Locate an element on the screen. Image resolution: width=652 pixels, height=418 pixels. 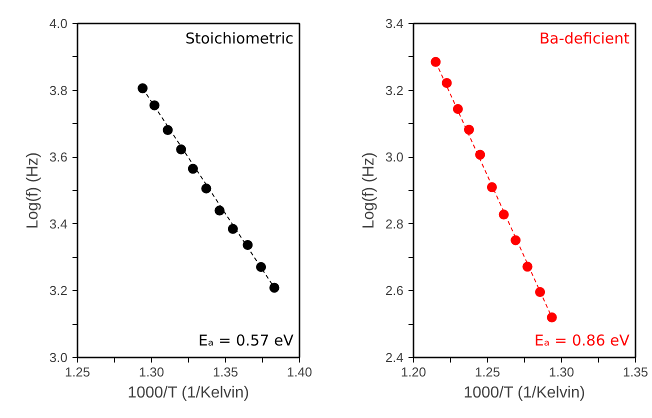
y-tick-label: 2.8 is located at coordinates (394, 224).